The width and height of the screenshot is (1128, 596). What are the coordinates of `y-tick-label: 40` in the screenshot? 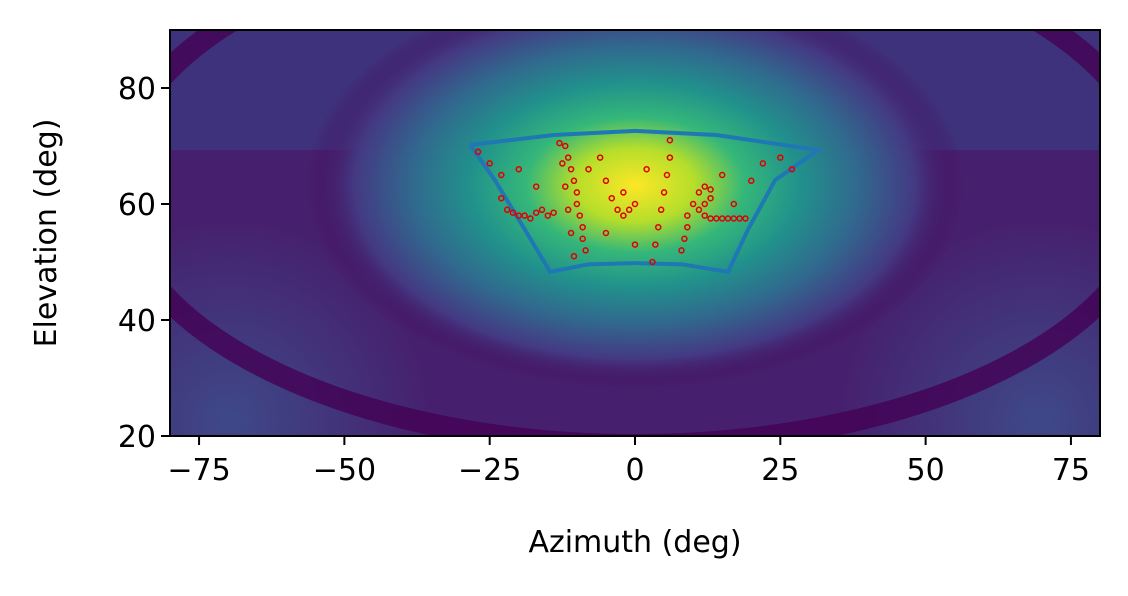 It's located at (137, 321).